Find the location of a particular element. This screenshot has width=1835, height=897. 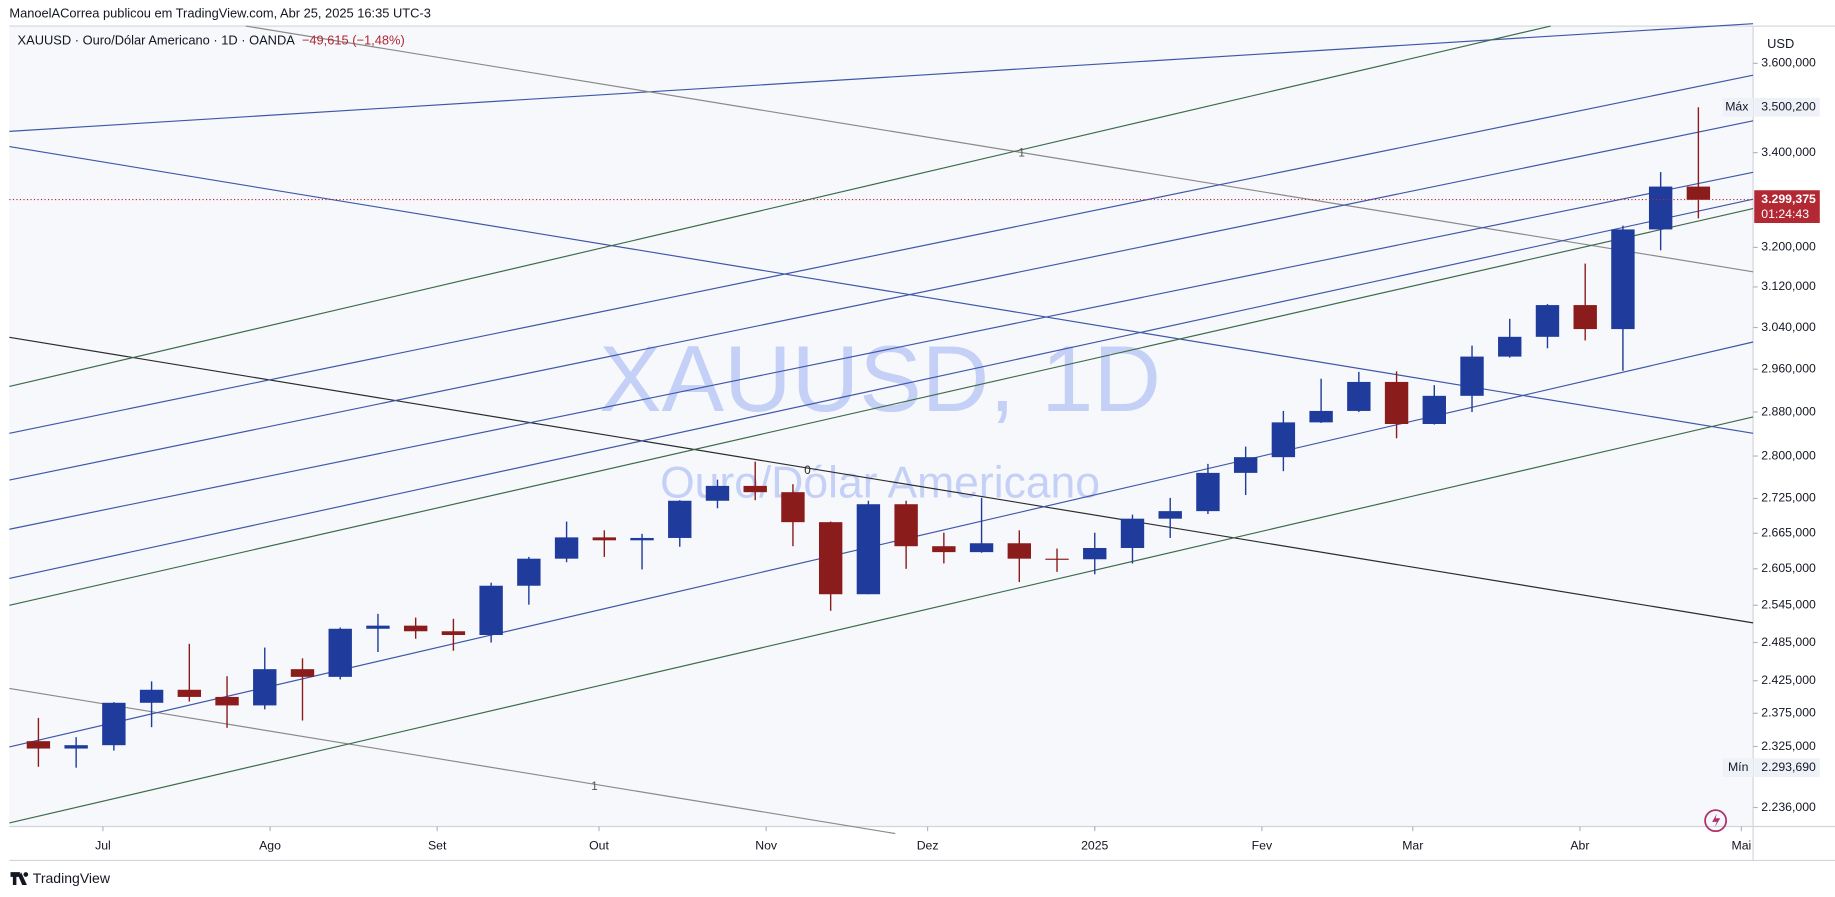

x-tick-label: Ago is located at coordinates (270, 846).